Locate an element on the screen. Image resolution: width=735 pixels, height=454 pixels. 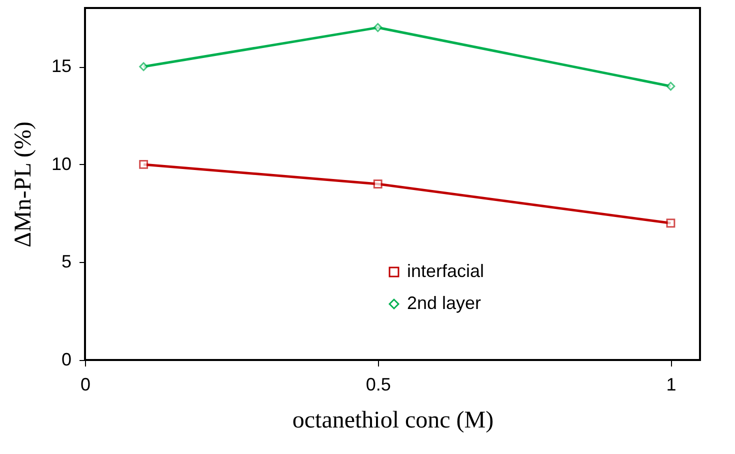
x-axis-title: octanethiol conc (M) is located at coordinates (393, 421).